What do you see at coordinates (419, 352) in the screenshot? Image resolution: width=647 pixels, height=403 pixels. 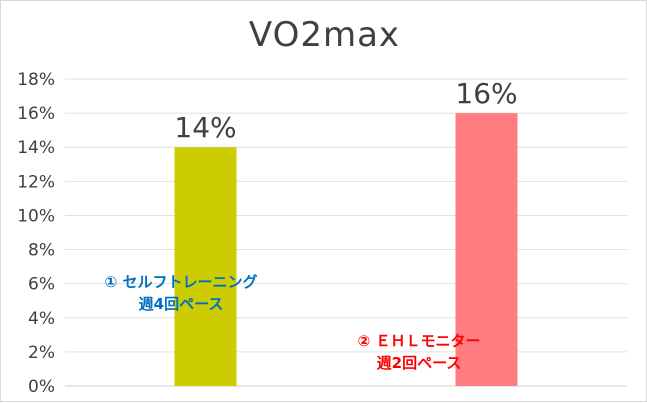 I see `annotation-ehl-monitor: ② ＥＨＬモニター 週2回ペース` at bounding box center [419, 352].